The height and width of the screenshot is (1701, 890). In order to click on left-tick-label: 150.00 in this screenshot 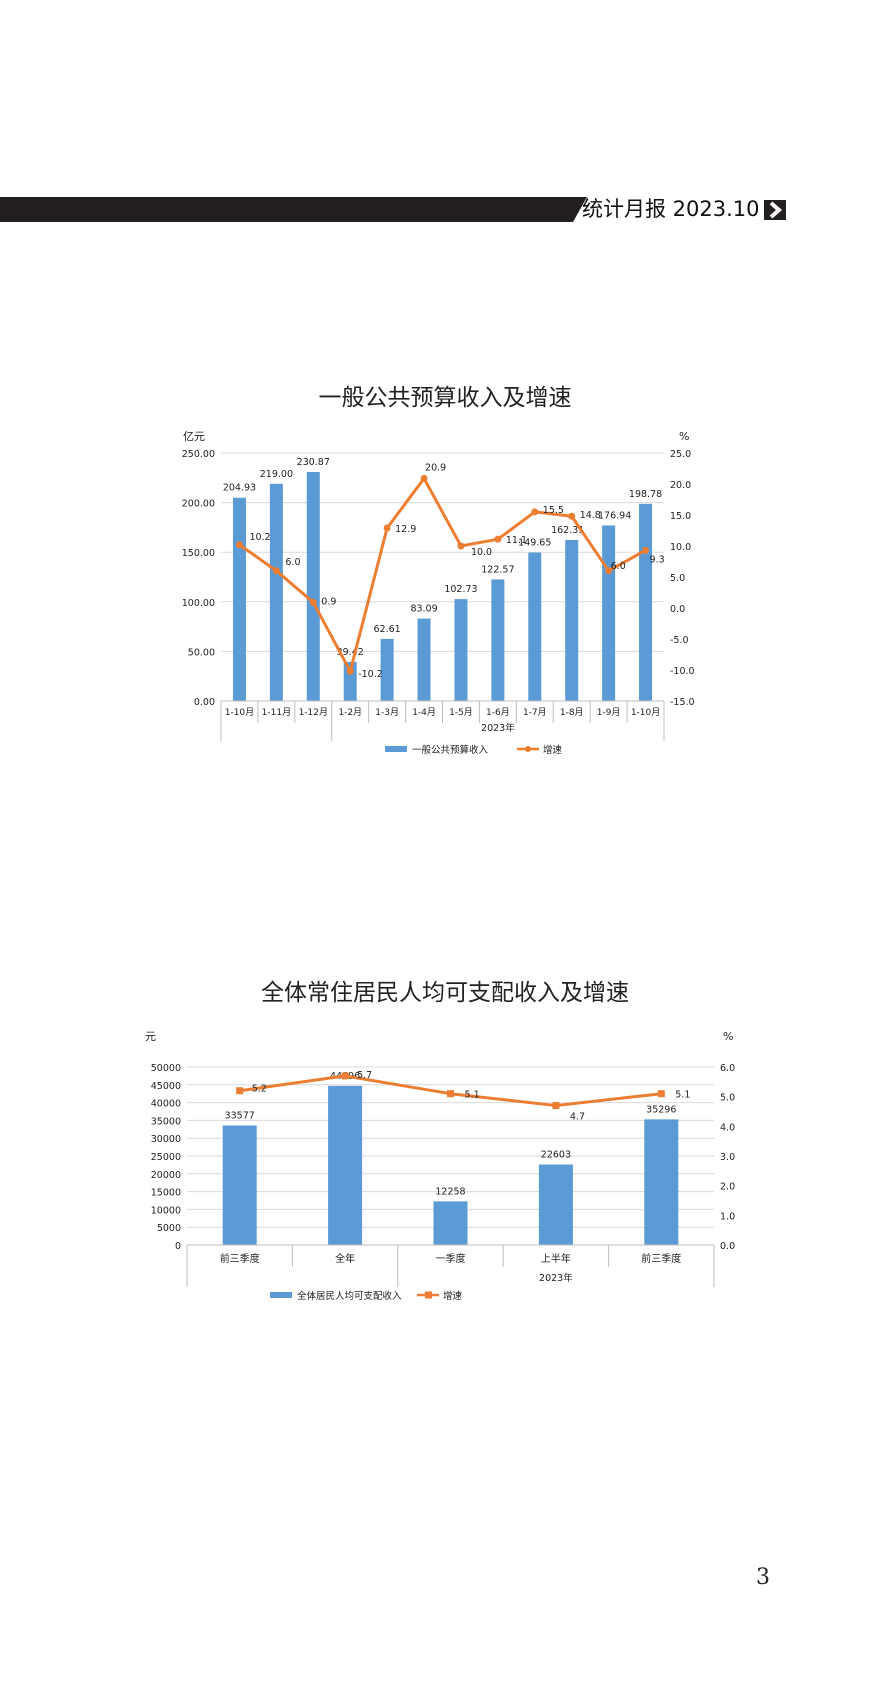, I will do `click(198, 553)`.